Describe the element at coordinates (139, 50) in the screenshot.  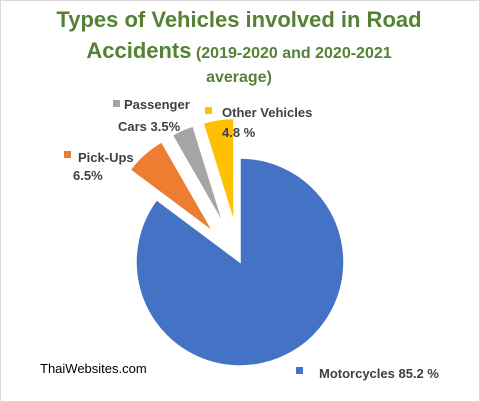
I see `chart-title-main2: Accidents` at that location.